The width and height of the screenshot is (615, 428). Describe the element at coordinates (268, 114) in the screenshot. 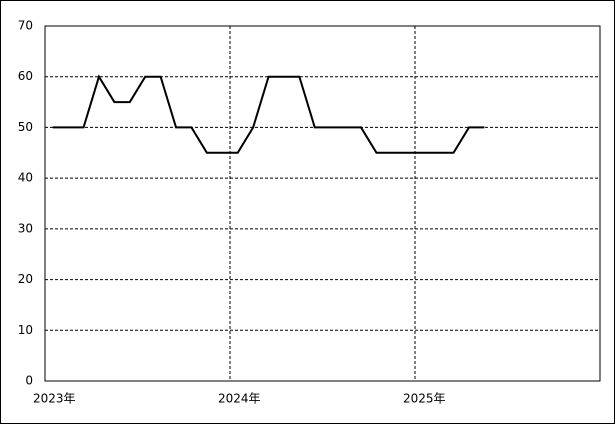

I see `line` at that location.